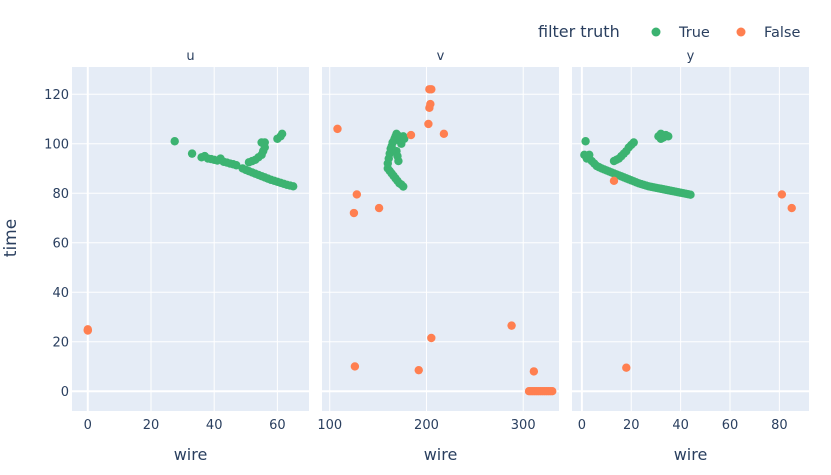 The width and height of the screenshot is (831, 475). I want to click on x-tick-label: 200, so click(426, 425).